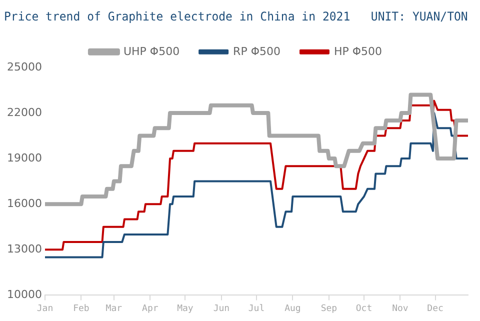 This screenshot has height=321, width=480. Describe the element at coordinates (114, 309) in the screenshot. I see `x-tick-label: Mar` at that location.